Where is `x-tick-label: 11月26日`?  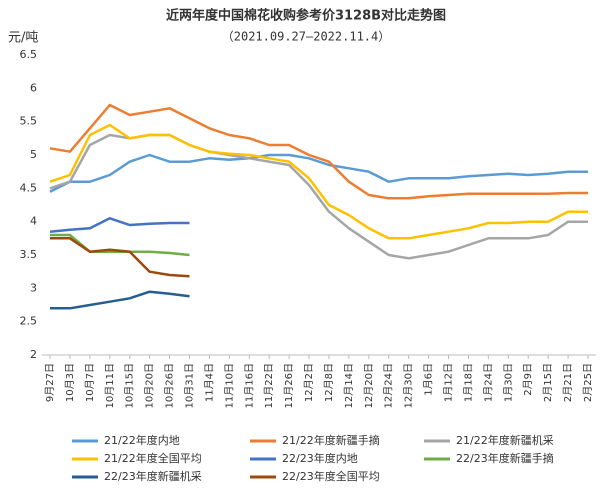 x-tick-label: 11月26日 is located at coordinates (289, 385).